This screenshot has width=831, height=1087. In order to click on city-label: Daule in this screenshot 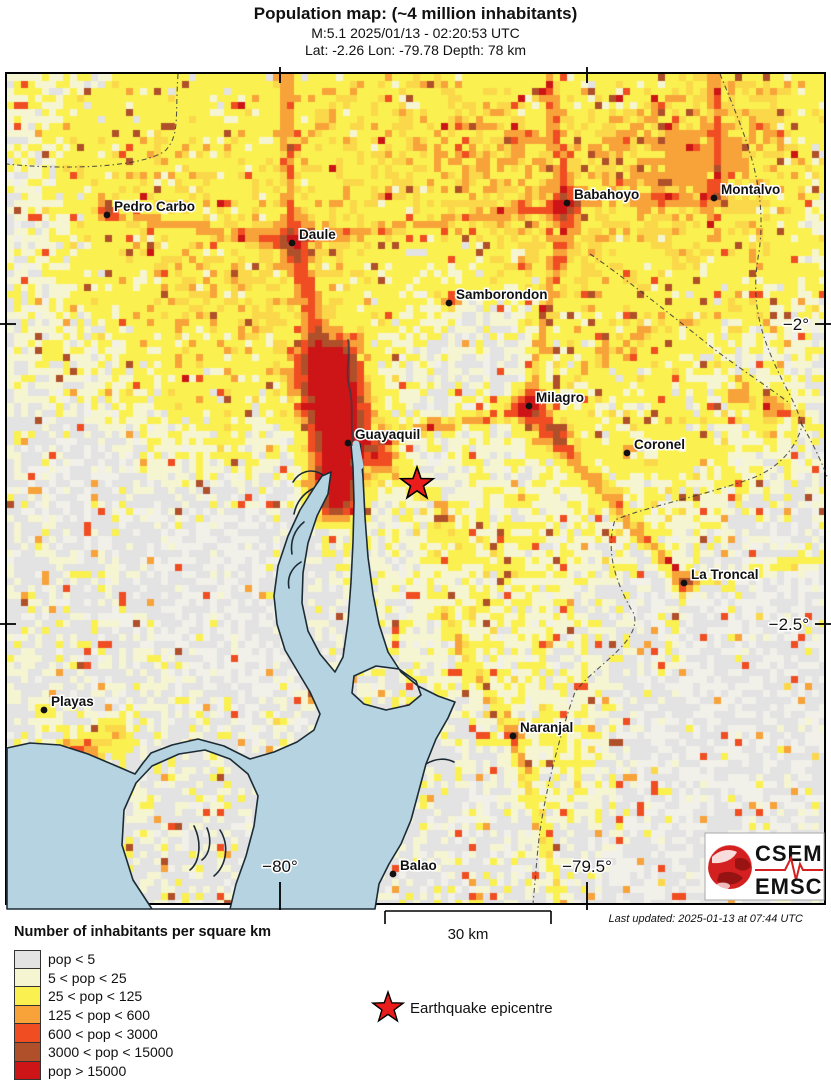, I will do `click(317, 234)`.